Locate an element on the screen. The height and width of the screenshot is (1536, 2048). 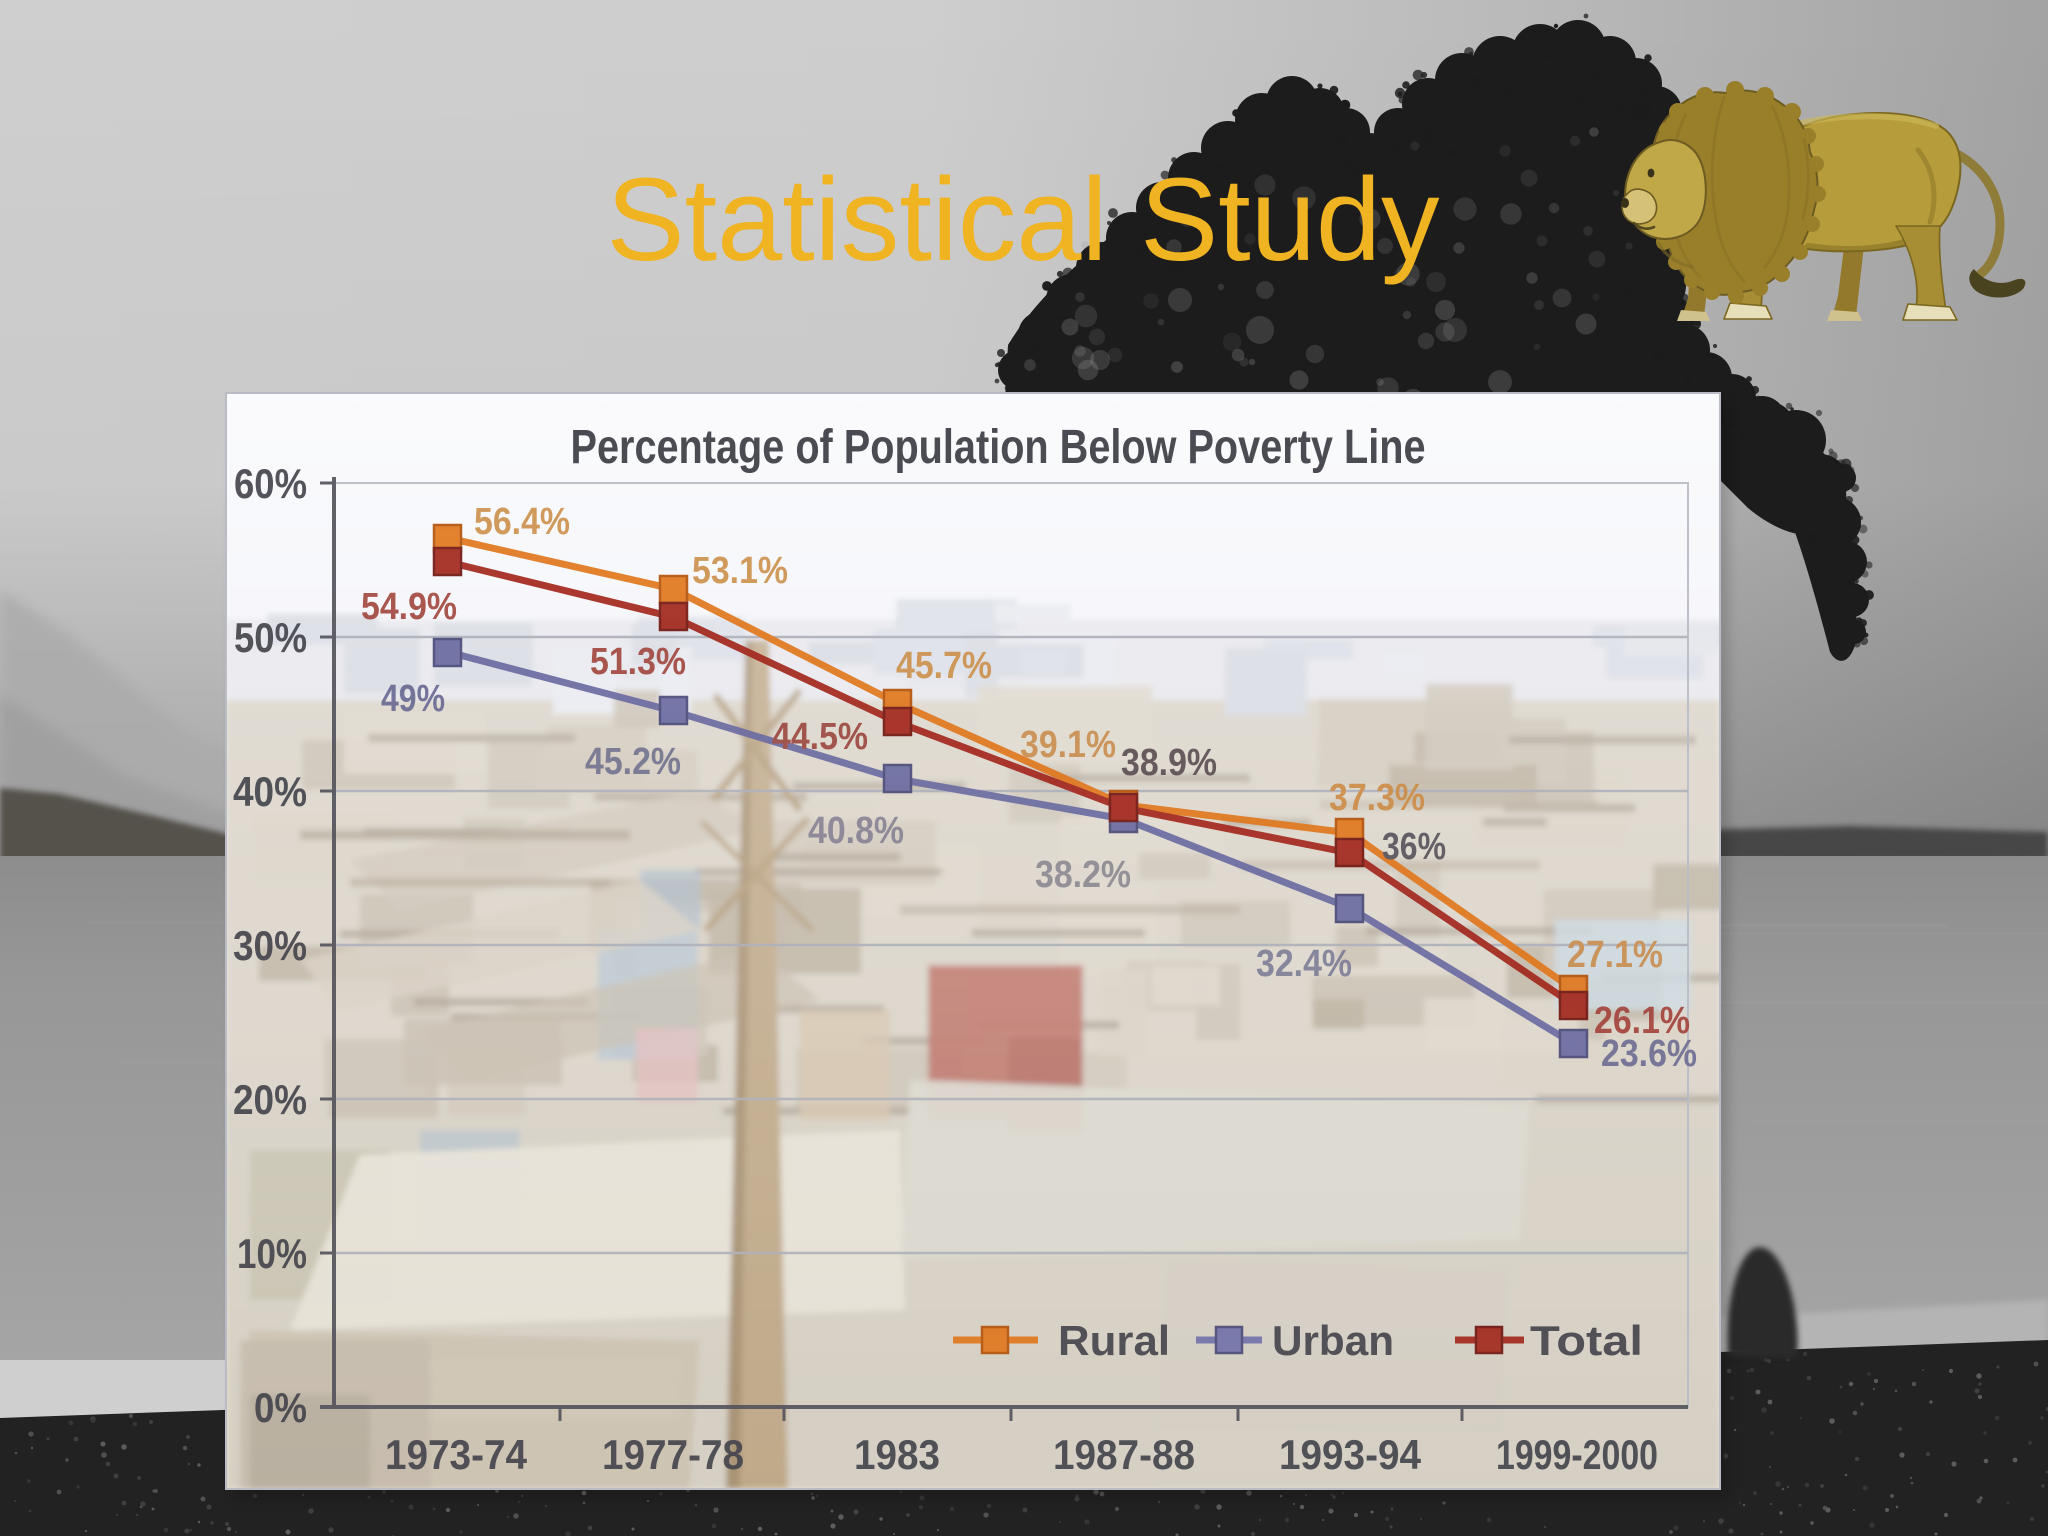
svg-text: 53.1% is located at coordinates (740, 571).